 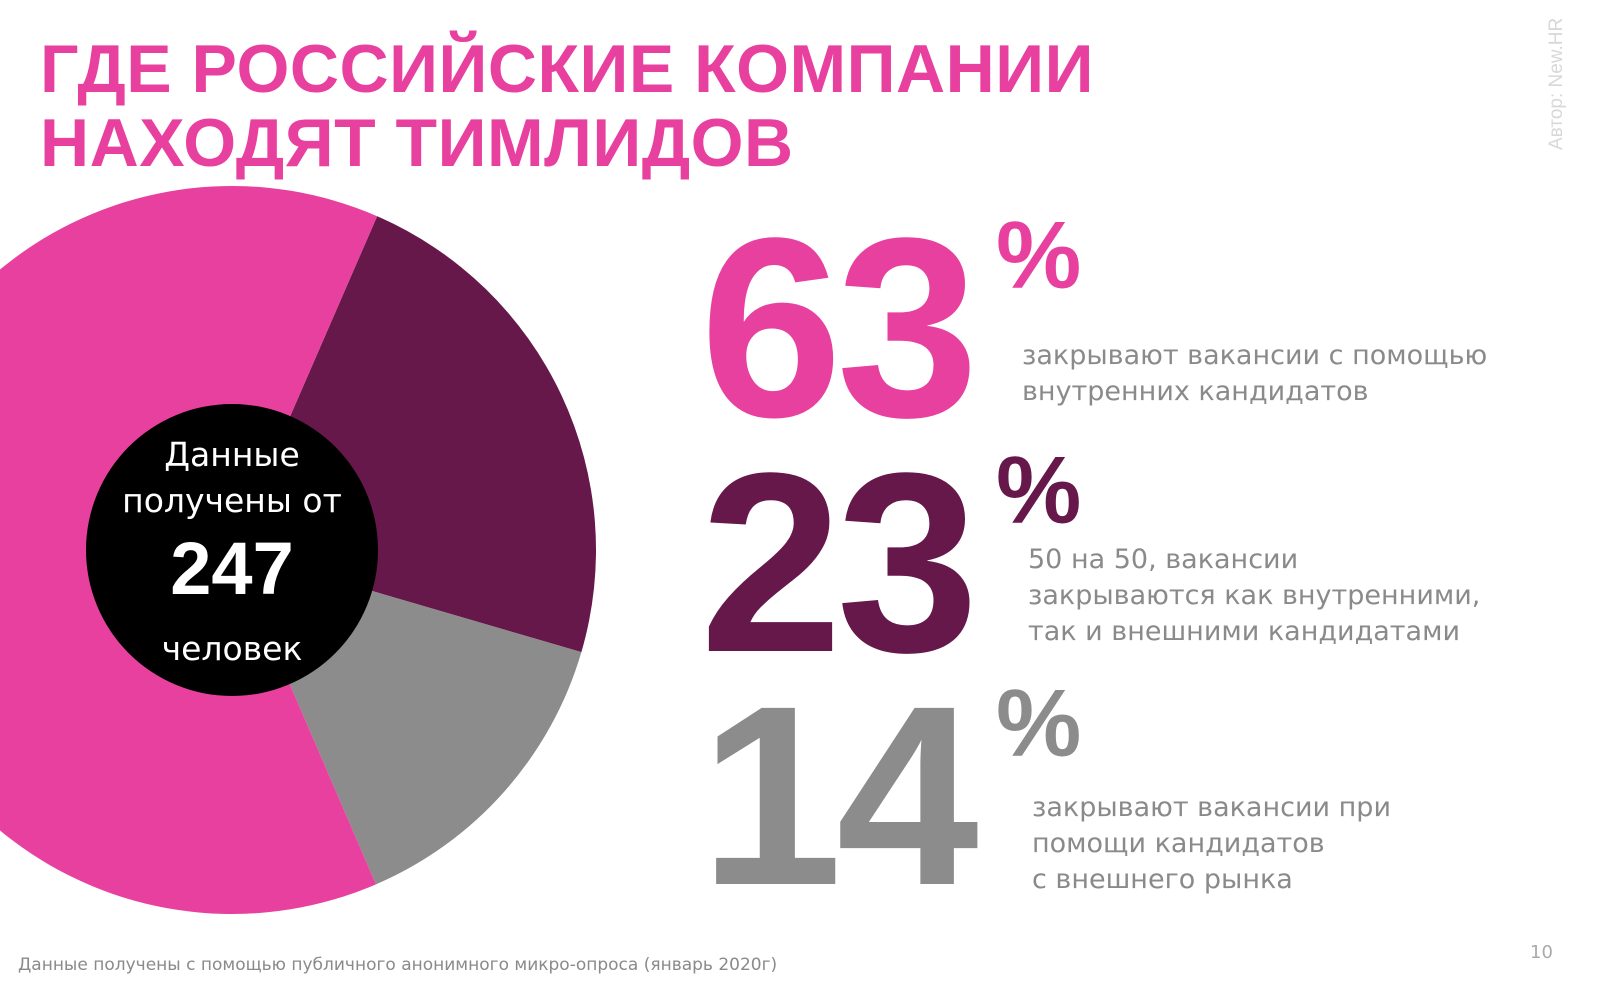 I want to click on respondent-count: 247, so click(x=232, y=568).